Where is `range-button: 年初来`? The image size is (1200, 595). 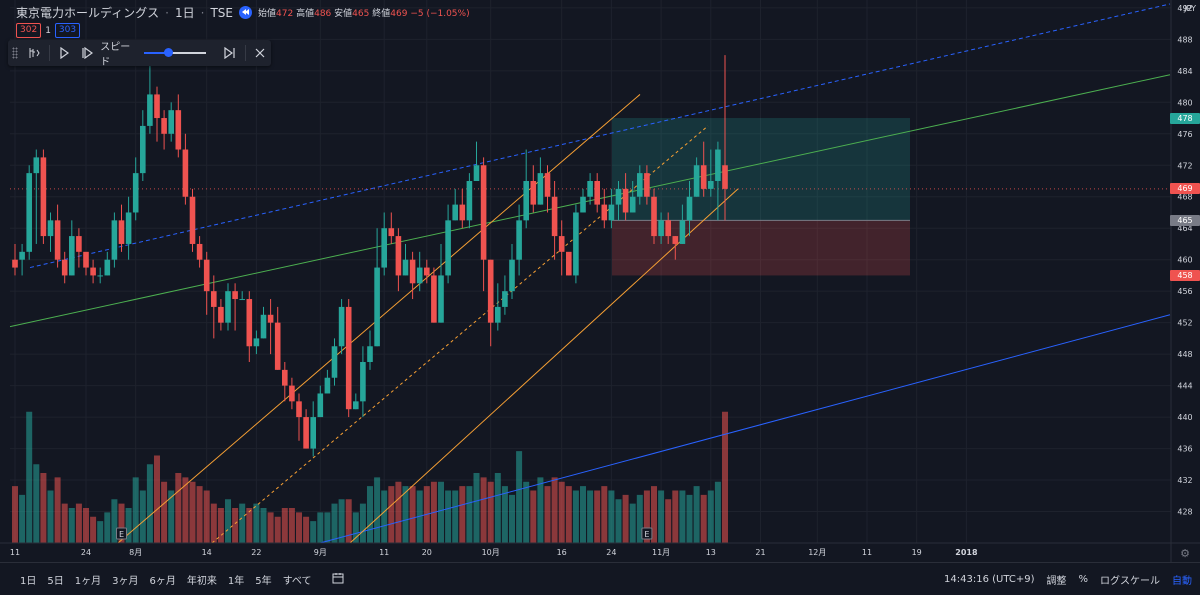
range-button: 年初来 is located at coordinates (201, 581).